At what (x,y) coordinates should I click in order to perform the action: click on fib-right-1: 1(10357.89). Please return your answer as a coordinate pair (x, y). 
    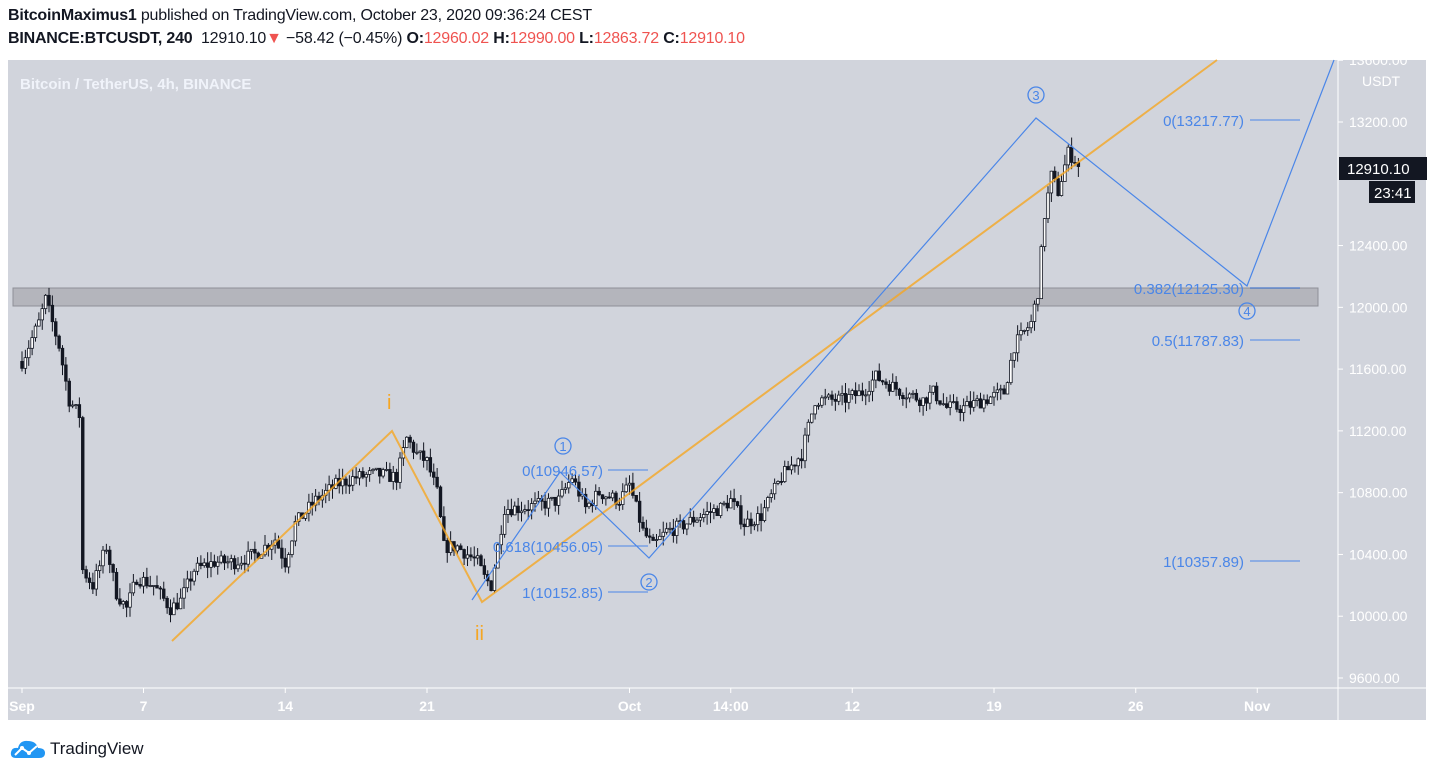
    Looking at the image, I should click on (1203, 562).